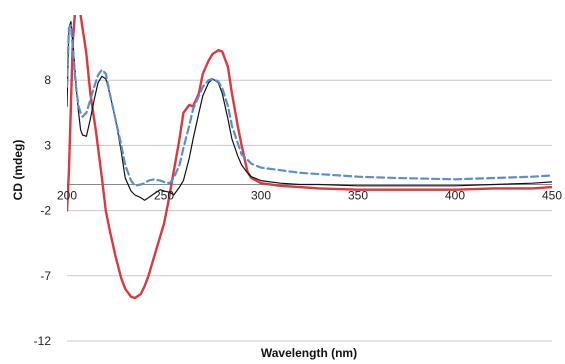  Describe the element at coordinates (43, 341) in the screenshot. I see `y-tick-label: -12` at that location.